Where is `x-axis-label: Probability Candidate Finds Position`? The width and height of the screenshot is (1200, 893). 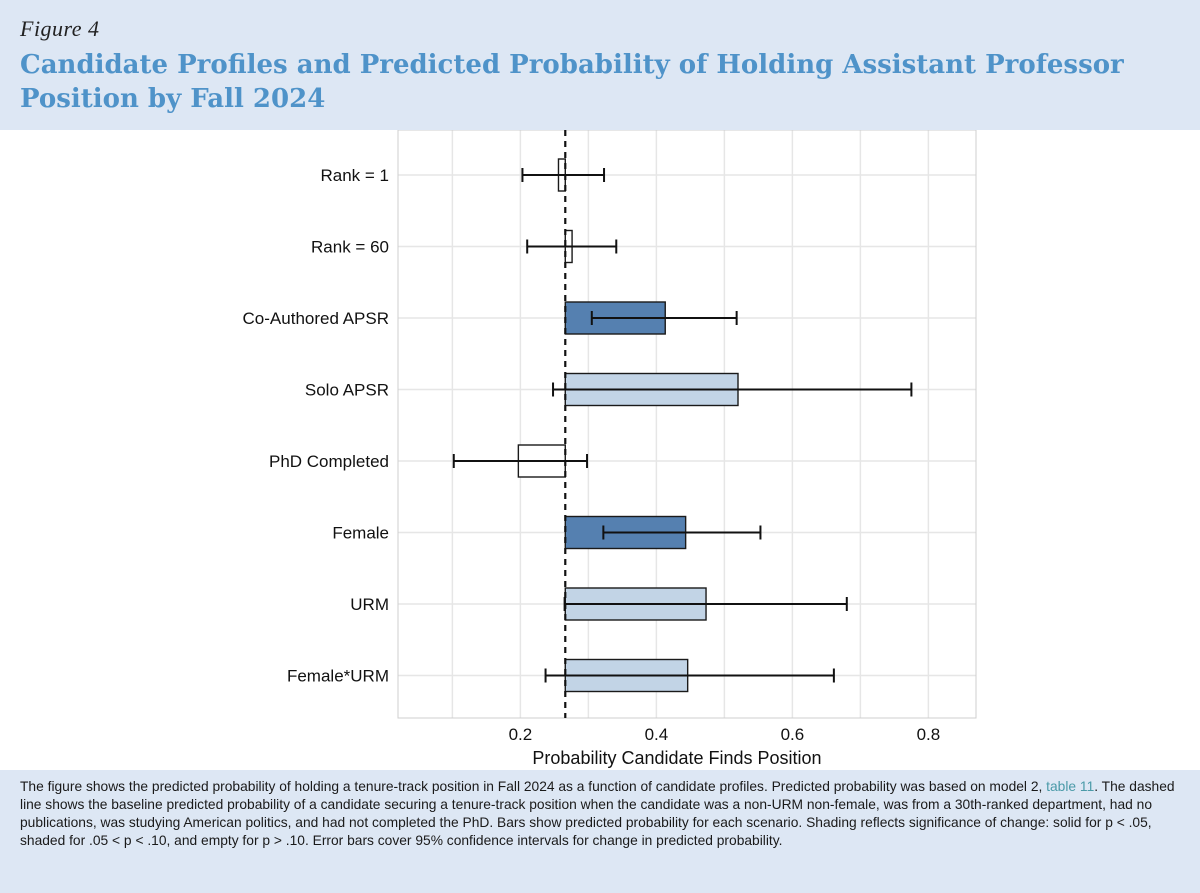 x-axis-label: Probability Candidate Finds Position is located at coordinates (676, 758).